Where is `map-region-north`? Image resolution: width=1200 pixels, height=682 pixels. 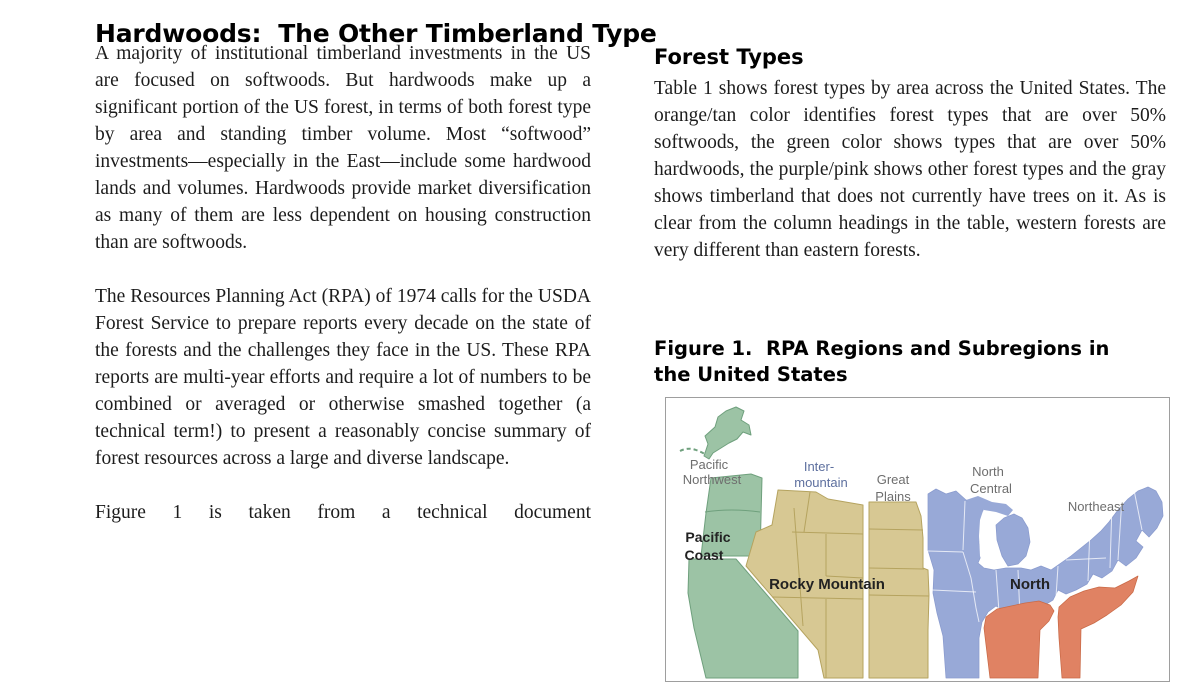
map-region-north is located at coordinates (1045, 582).